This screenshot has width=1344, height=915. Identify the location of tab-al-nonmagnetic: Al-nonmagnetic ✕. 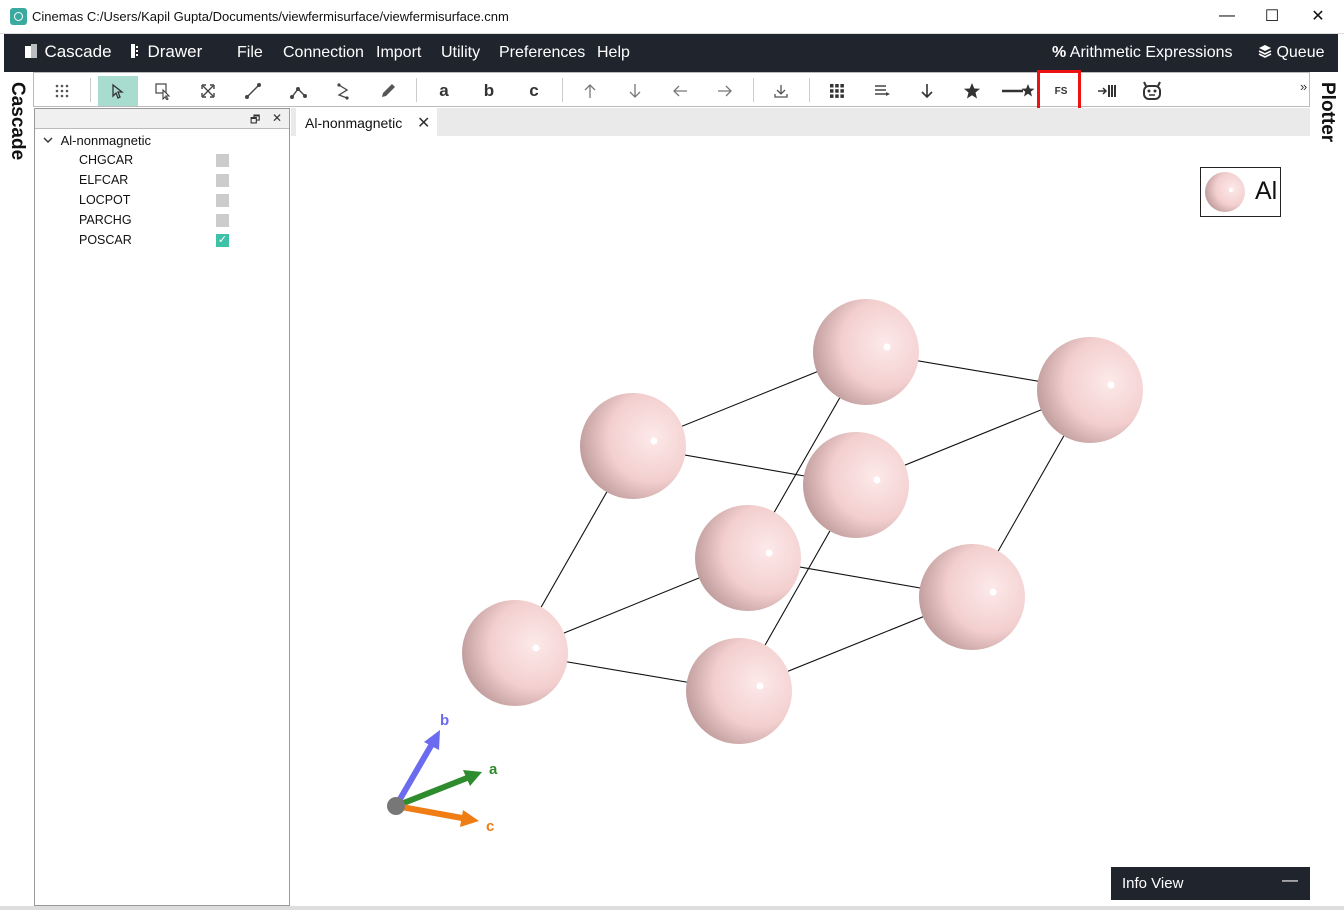
(366, 122).